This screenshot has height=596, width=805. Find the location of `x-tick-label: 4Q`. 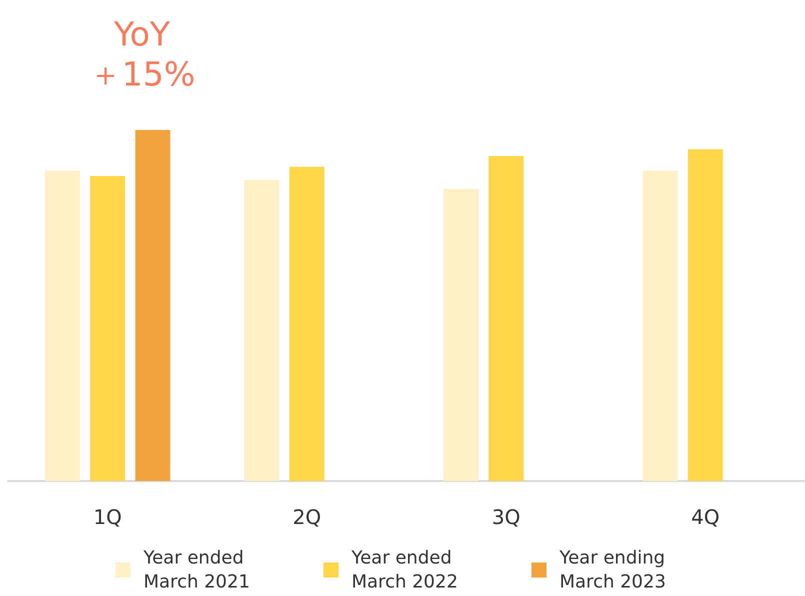

x-tick-label: 4Q is located at coordinates (705, 517).